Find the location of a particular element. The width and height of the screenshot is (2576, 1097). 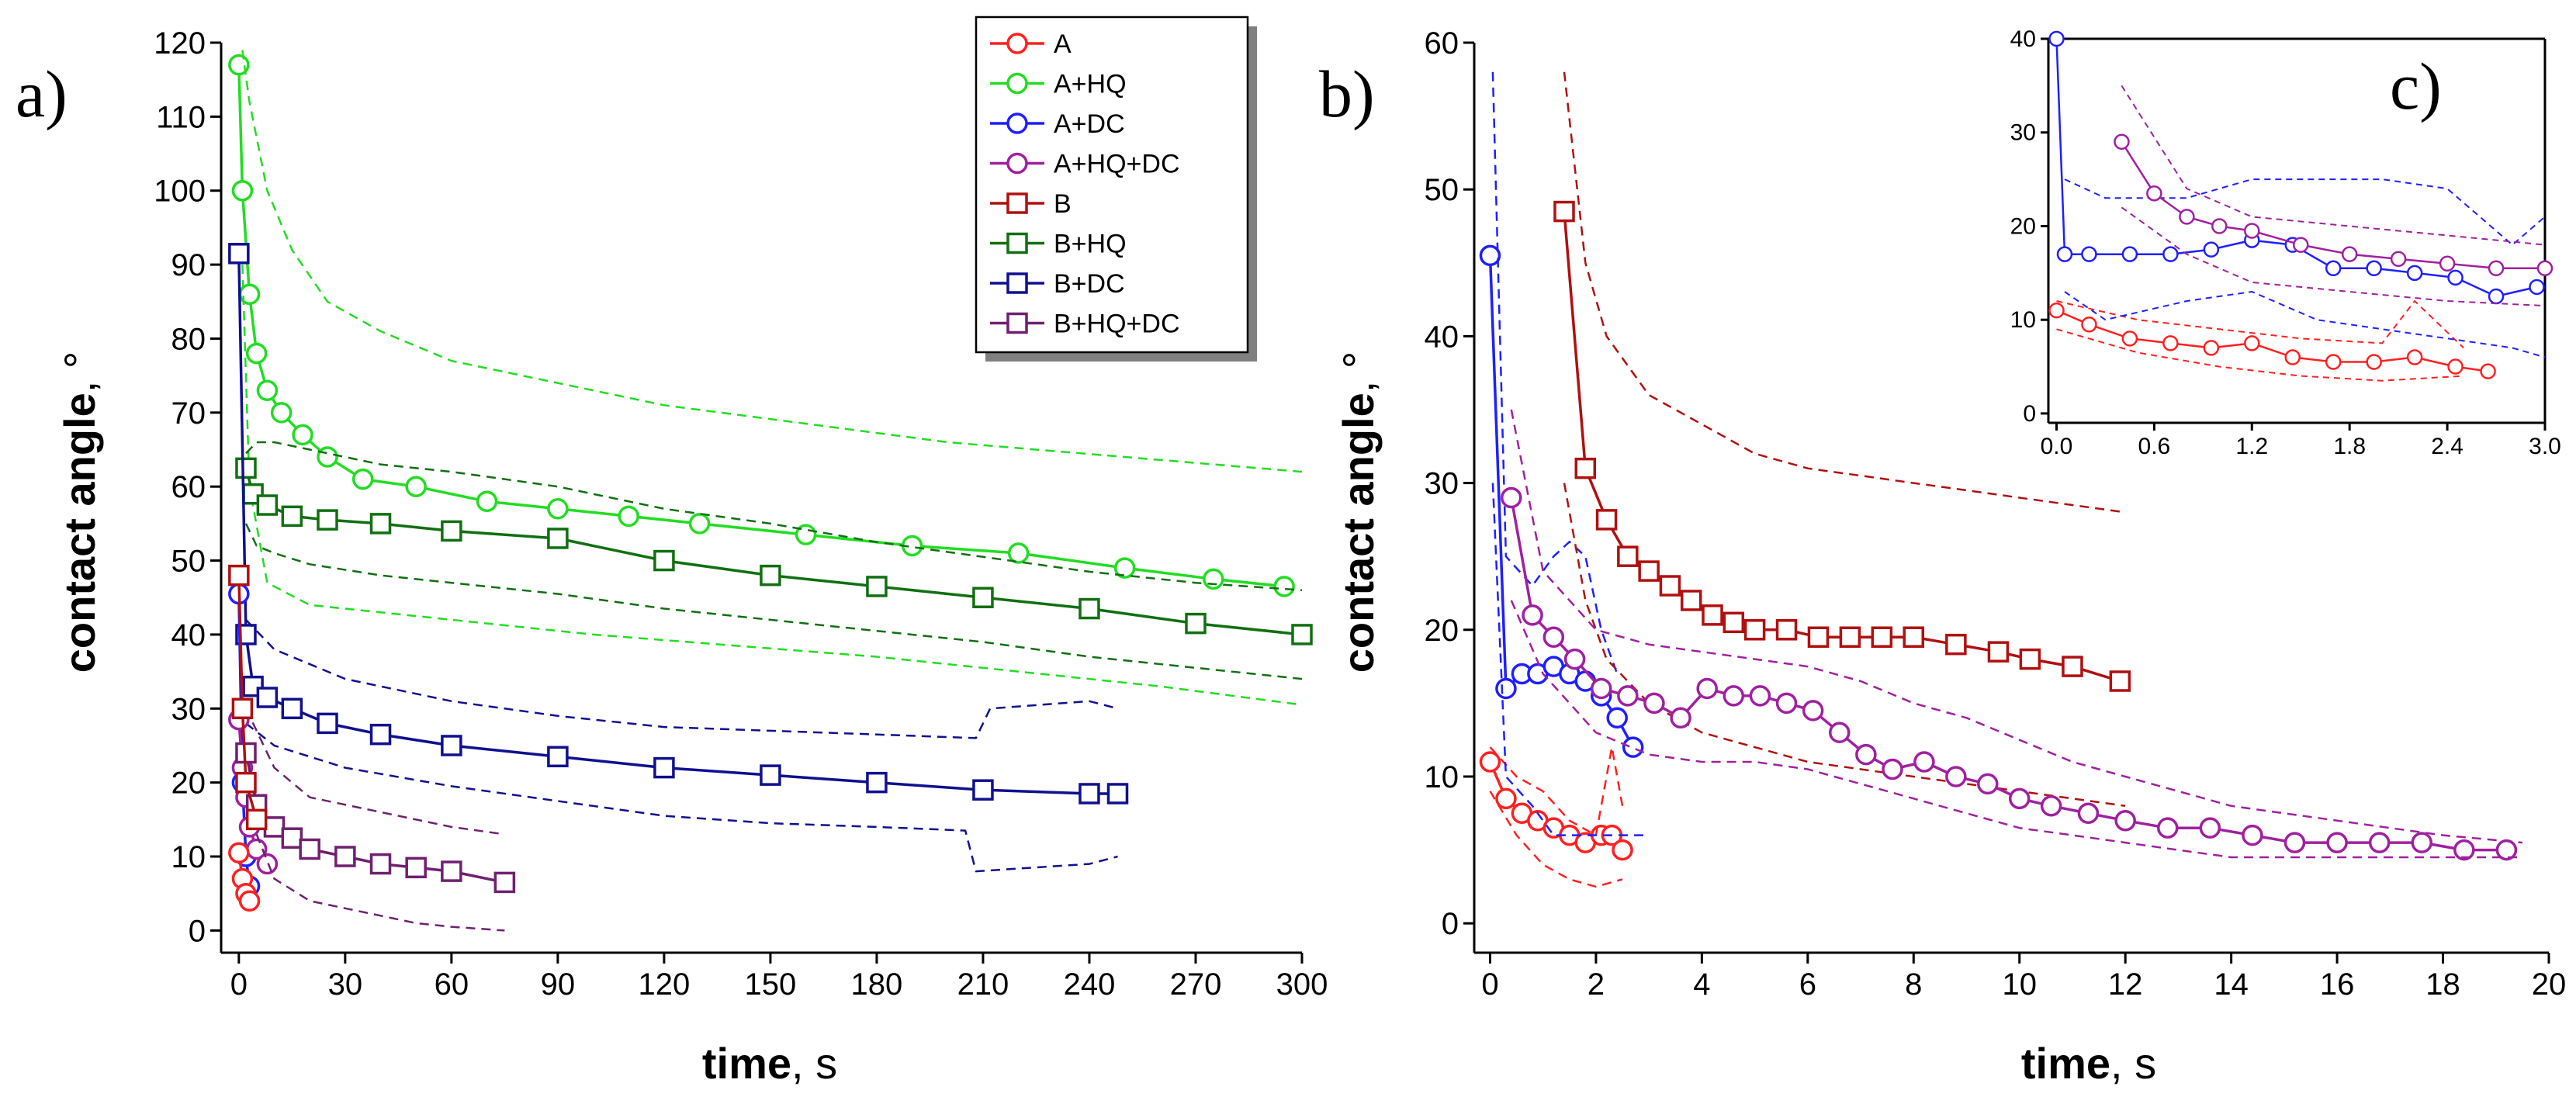

y-tick-label: 60 is located at coordinates (188, 487).